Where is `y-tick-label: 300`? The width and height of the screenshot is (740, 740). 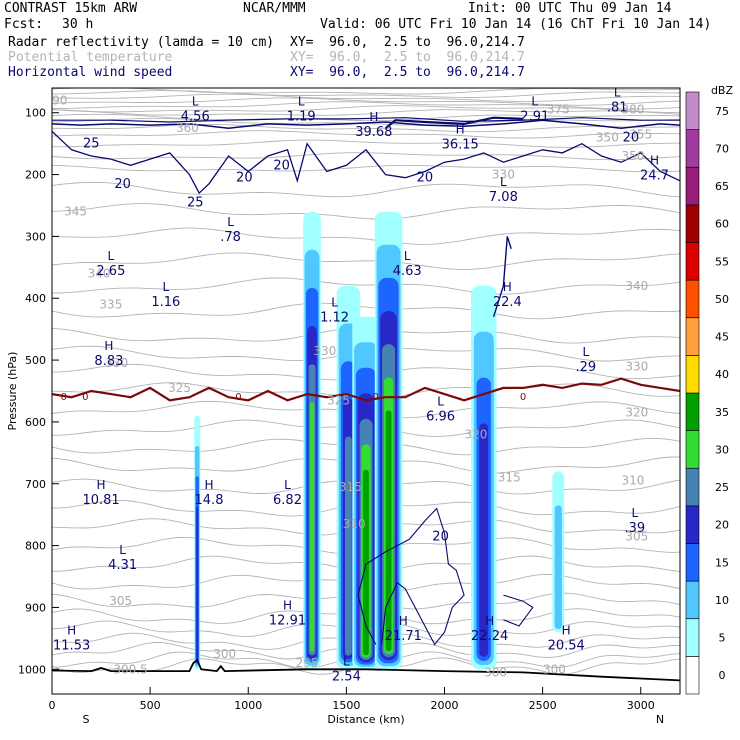
y-tick-label: 300 is located at coordinates (35, 236).